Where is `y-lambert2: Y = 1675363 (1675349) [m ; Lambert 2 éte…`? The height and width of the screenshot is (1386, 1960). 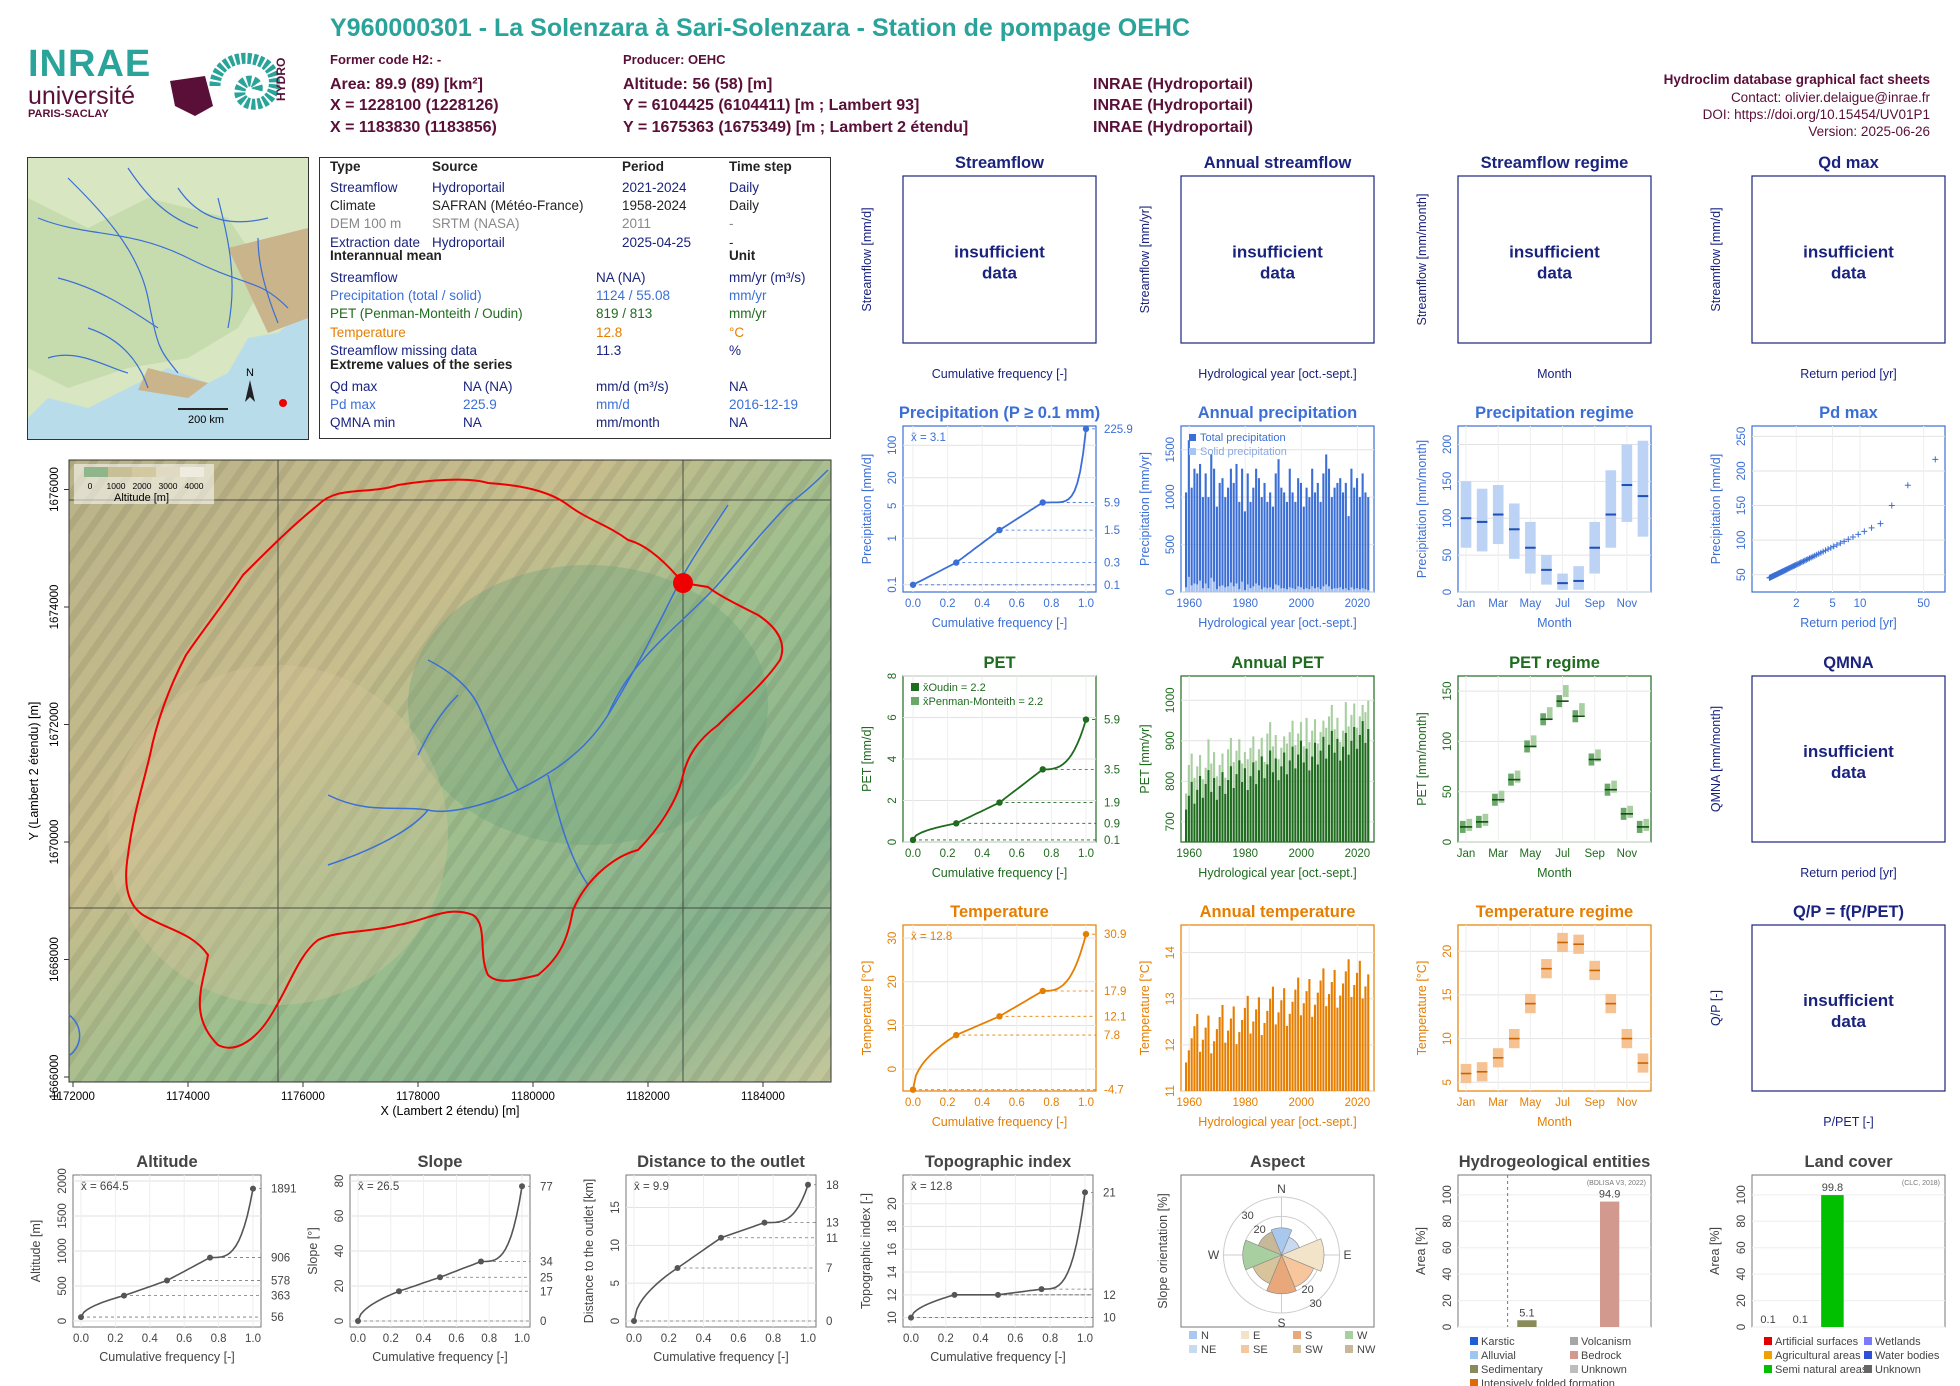 y-lambert2: Y = 1675363 (1675349) [m ; Lambert 2 éte… is located at coordinates (796, 127).